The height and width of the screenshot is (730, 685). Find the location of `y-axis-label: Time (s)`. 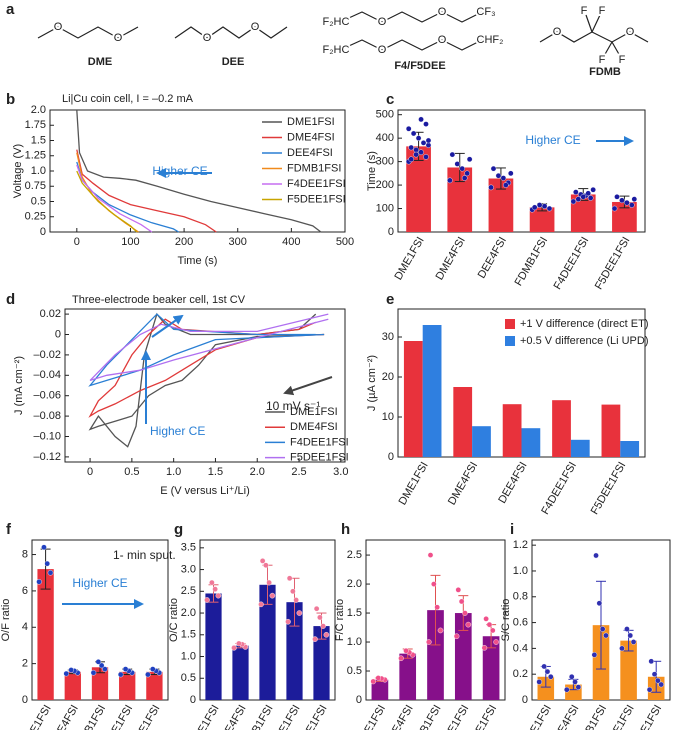

y-axis-label: Time (s) is located at coordinates (372, 171).